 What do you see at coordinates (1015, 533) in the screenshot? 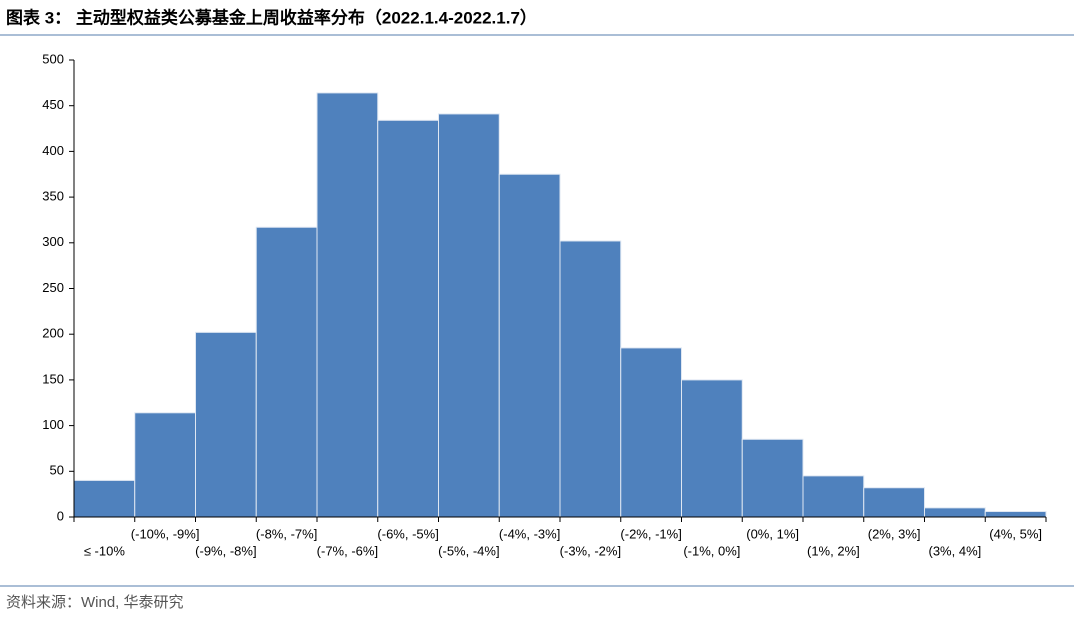
I see `x-tick-label: (4%, 5%]` at bounding box center [1015, 533].